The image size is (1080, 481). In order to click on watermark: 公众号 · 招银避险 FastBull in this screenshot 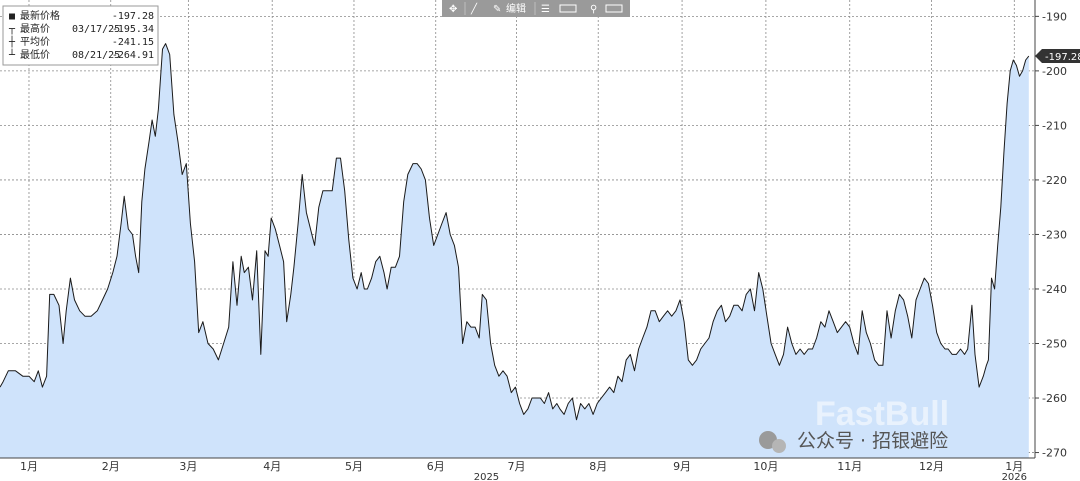, I will do `click(854, 424)`.